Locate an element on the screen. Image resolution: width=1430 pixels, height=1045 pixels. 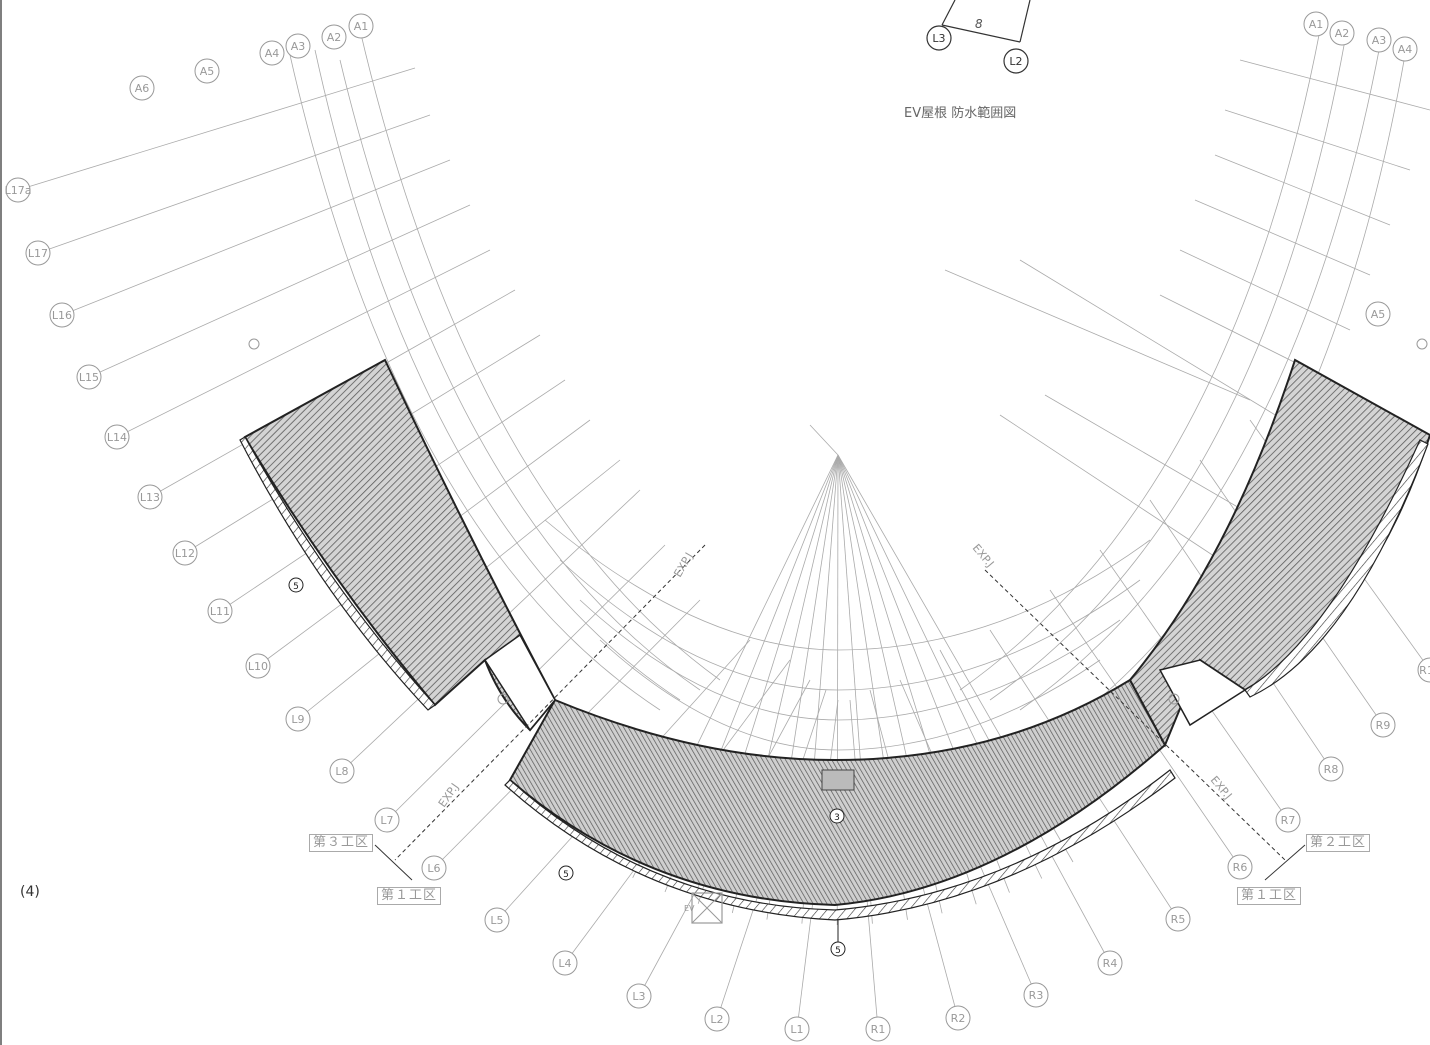
roof-left-wing is located at coordinates (398, 545).